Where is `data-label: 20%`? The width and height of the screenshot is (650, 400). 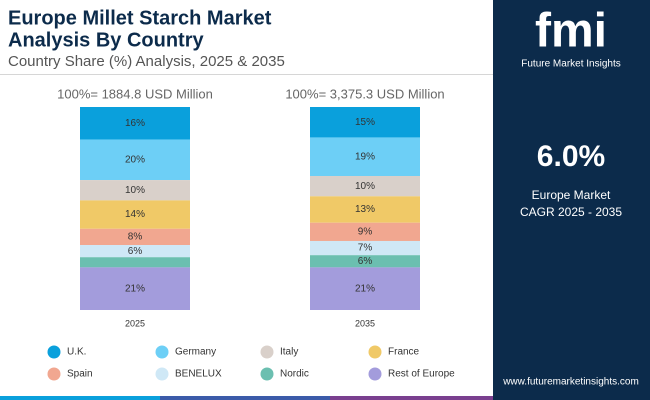 data-label: 20% is located at coordinates (135, 159).